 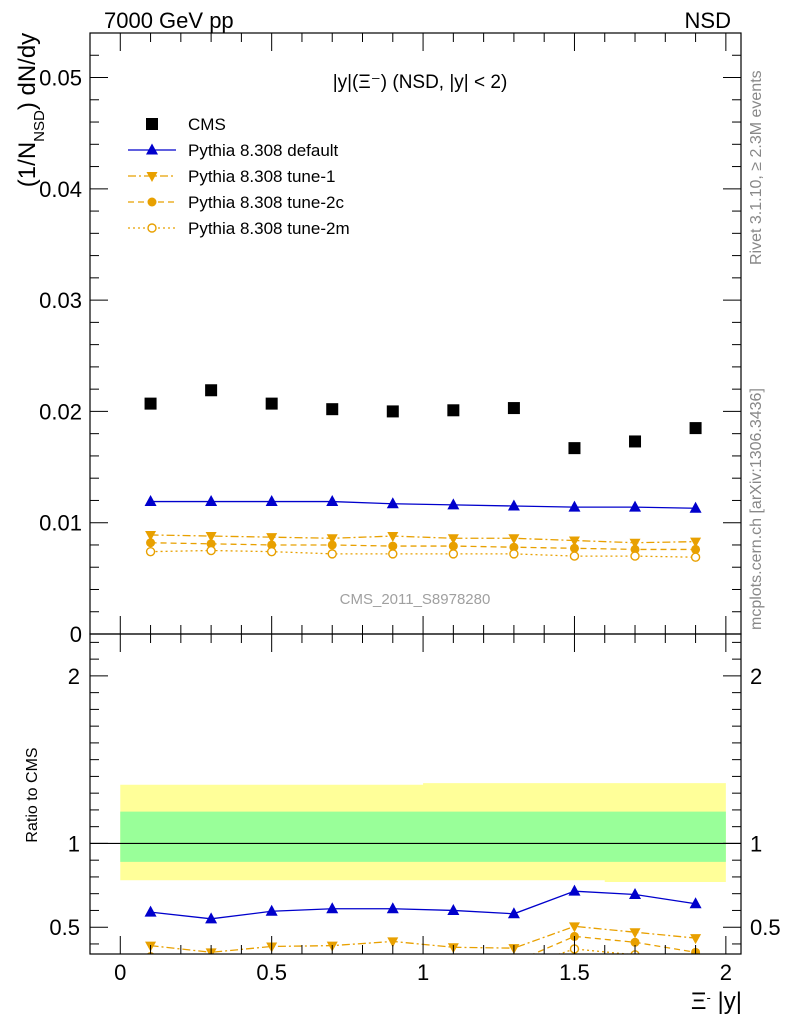 I want to click on x-tick-label: 1, so click(x=423, y=972).